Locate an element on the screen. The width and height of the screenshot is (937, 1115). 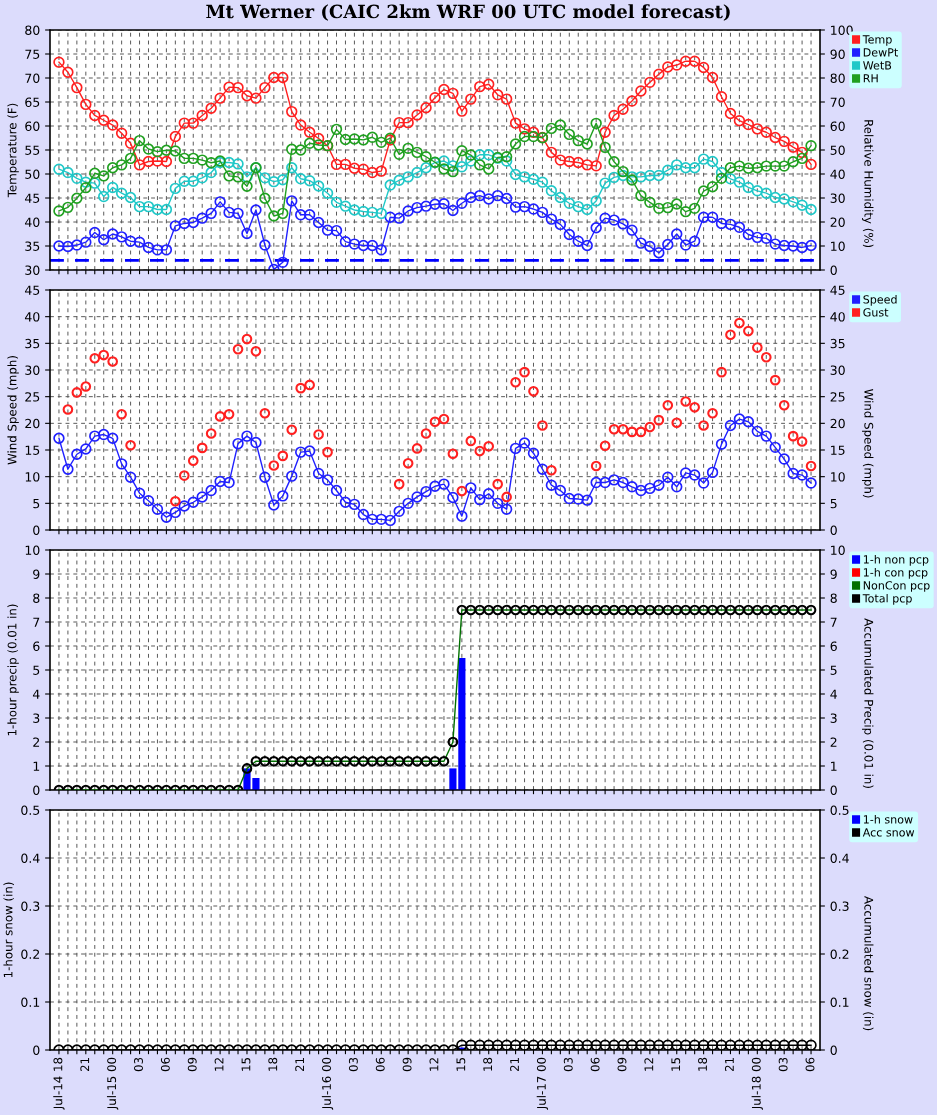
y2-tick-label: 15 is located at coordinates (838, 450).